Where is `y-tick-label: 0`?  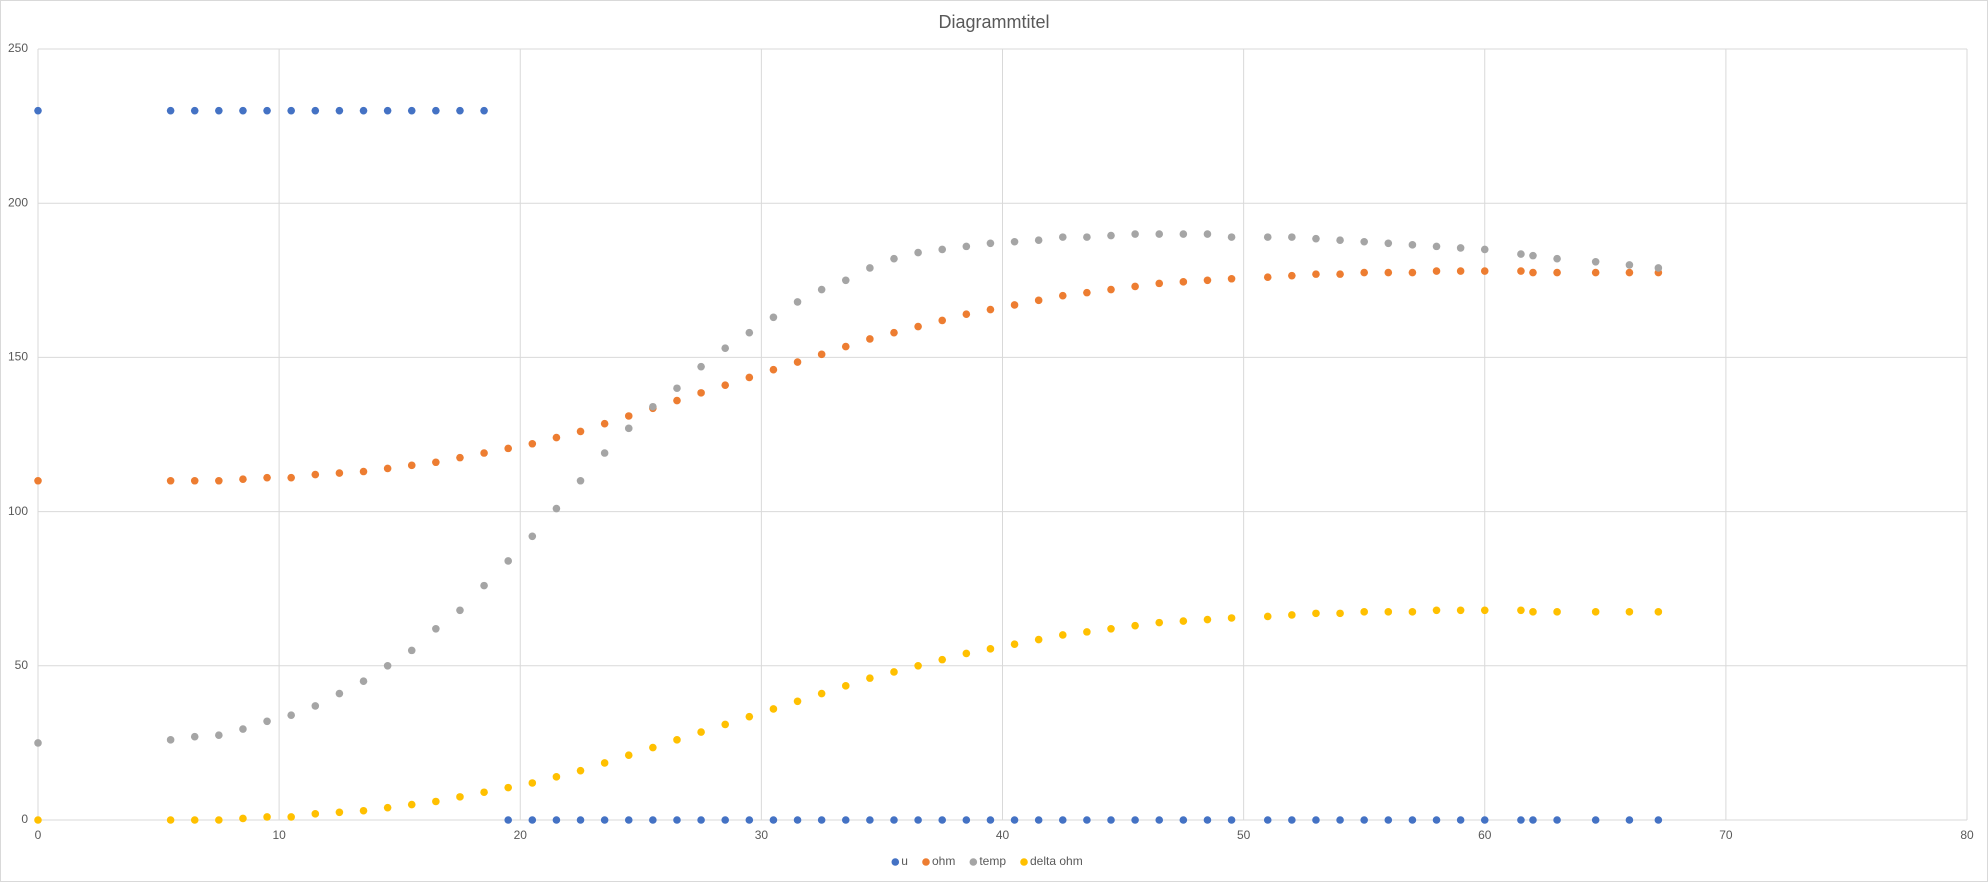 y-tick-label: 0 is located at coordinates (24, 819).